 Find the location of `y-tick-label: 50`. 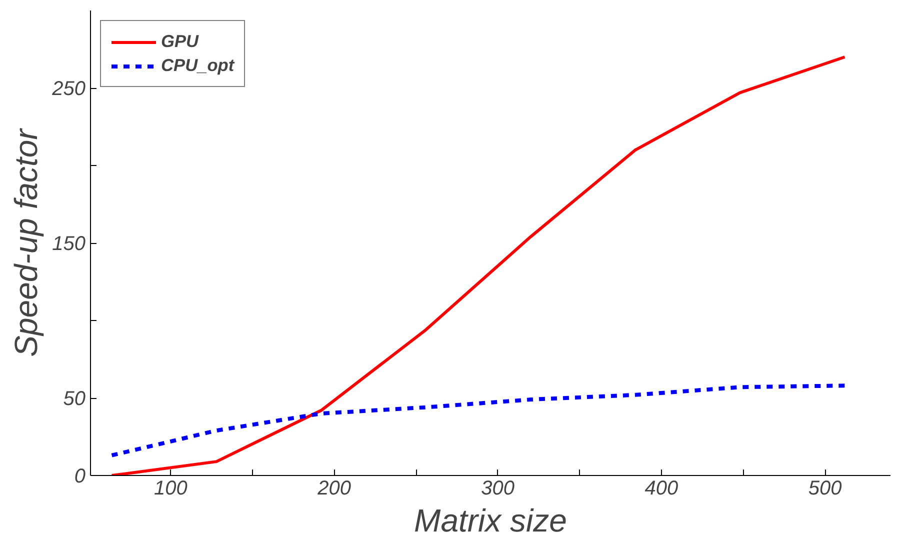

y-tick-label: 50 is located at coordinates (74, 399).